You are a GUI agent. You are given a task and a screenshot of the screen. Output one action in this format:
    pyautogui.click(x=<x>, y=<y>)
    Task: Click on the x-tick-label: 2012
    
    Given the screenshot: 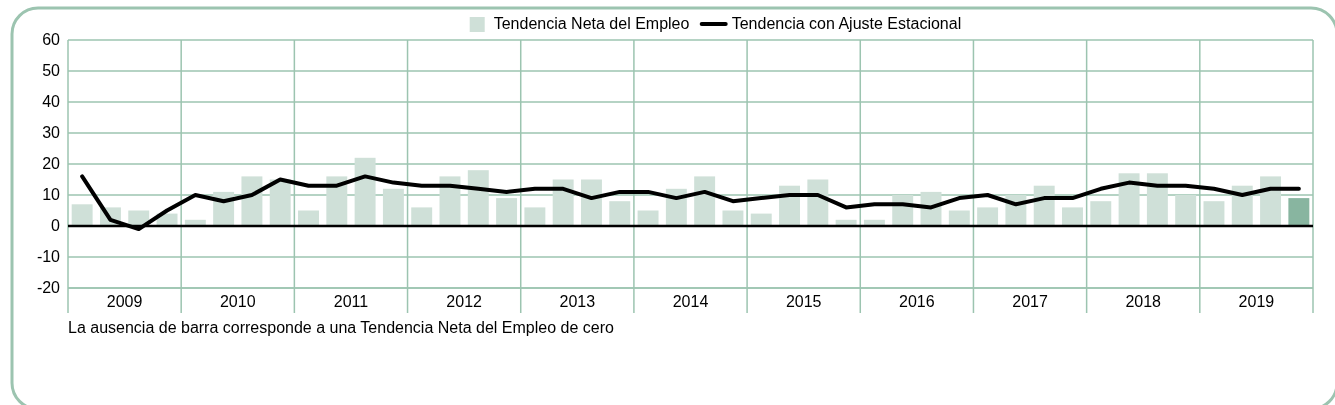 What is the action you would take?
    pyautogui.click(x=464, y=301)
    